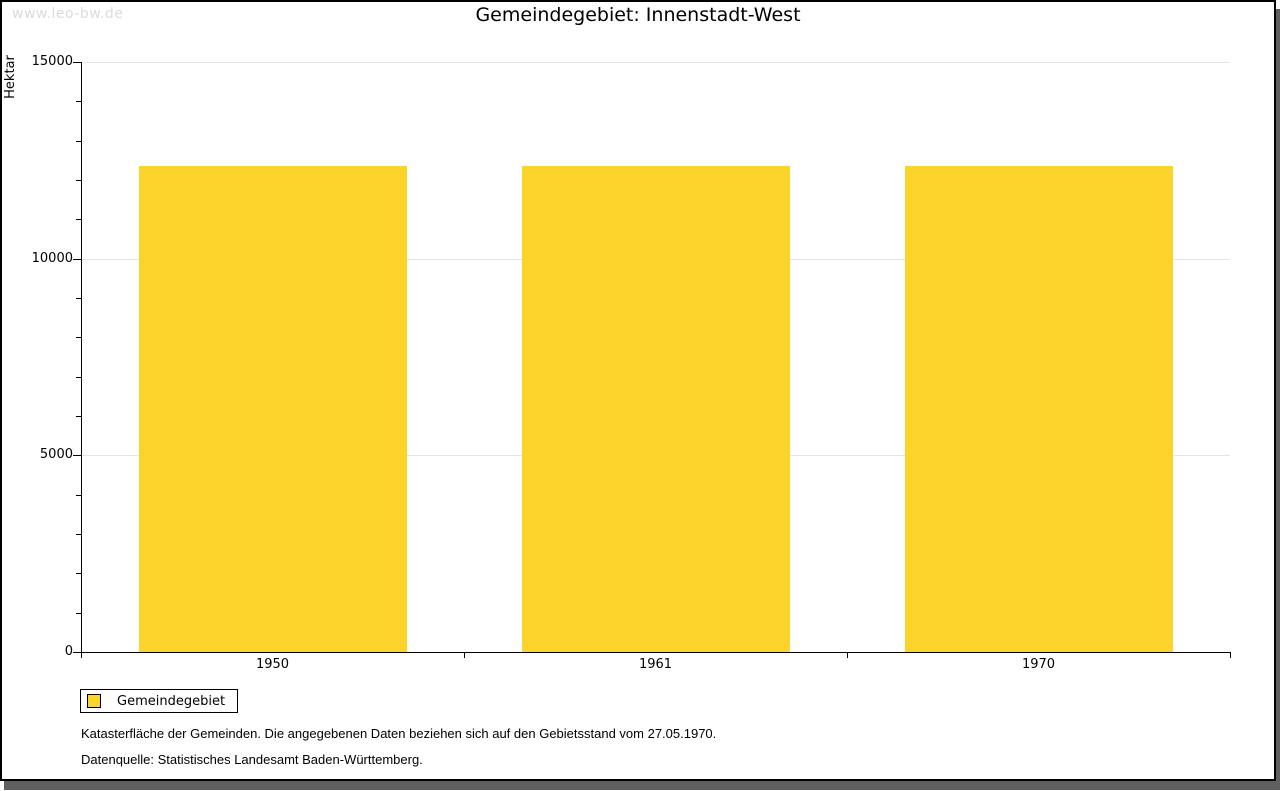 The image size is (1280, 791). I want to click on y-tick-label: 10000, so click(52, 258).